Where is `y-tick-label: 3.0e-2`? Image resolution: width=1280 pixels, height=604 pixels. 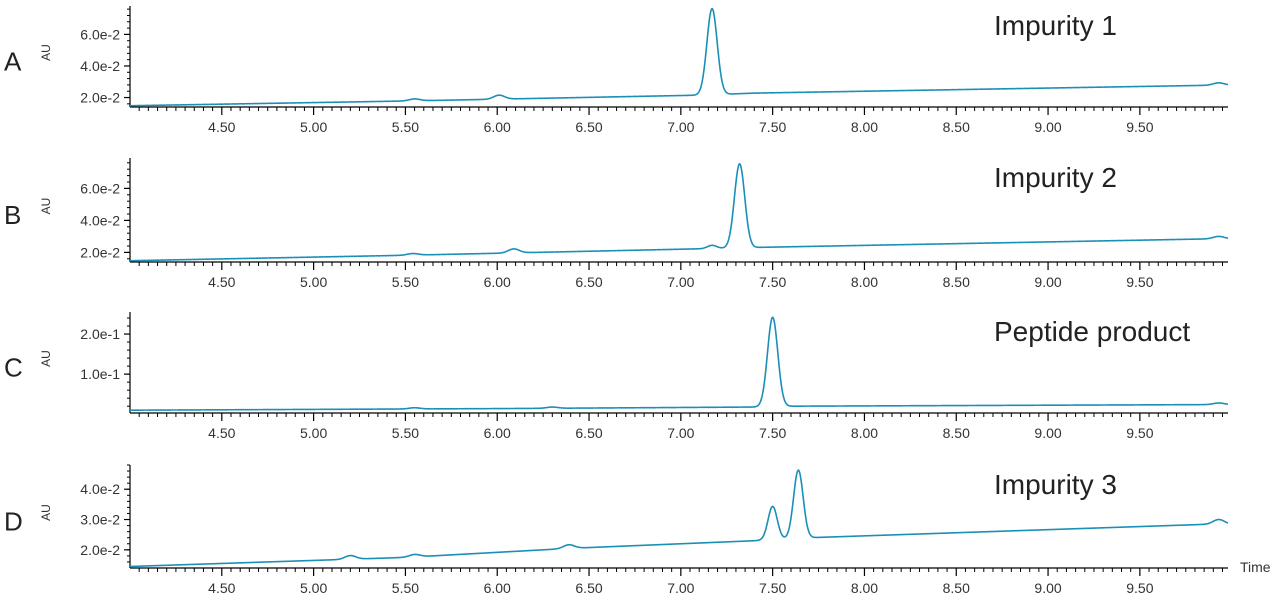
y-tick-label: 3.0e-2 is located at coordinates (100, 520).